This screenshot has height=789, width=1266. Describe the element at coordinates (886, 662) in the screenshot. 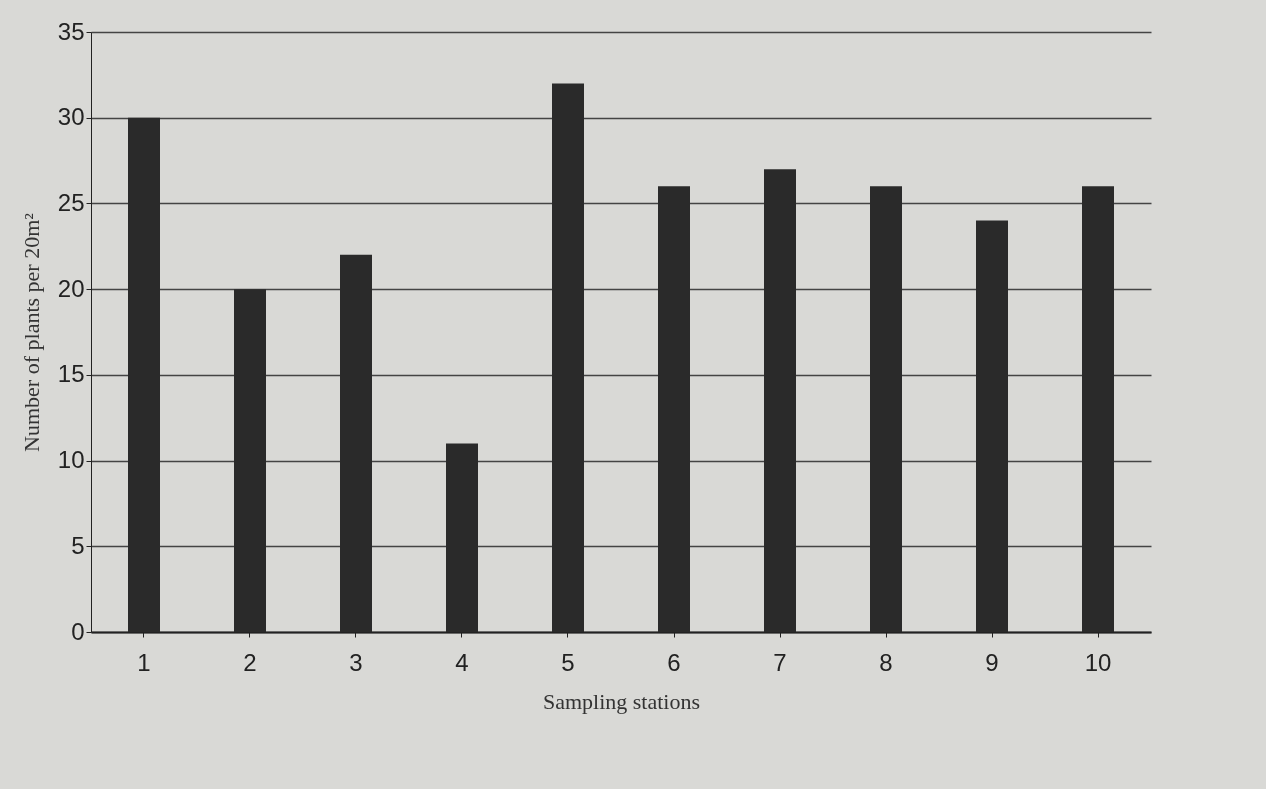

I see `x-tick-label: 8` at that location.